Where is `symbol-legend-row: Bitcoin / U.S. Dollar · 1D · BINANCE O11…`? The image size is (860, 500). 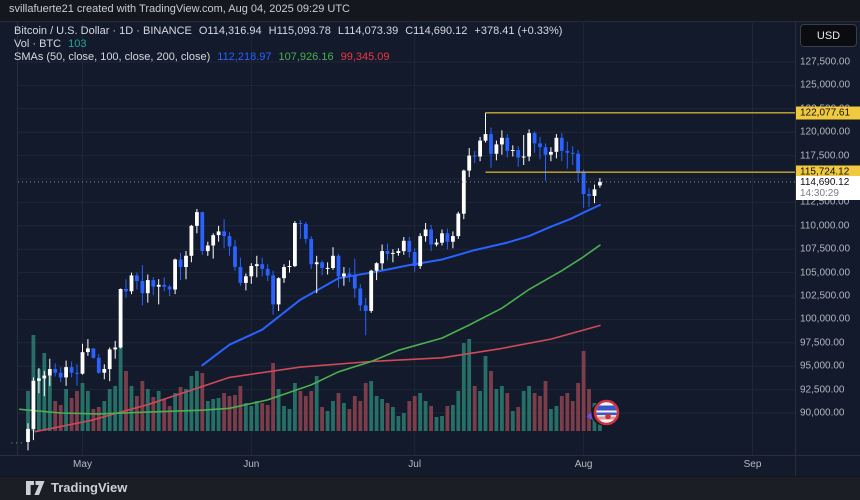 symbol-legend-row: Bitcoin / U.S. Dollar · 1D · BINANCE O11… is located at coordinates (288, 31).